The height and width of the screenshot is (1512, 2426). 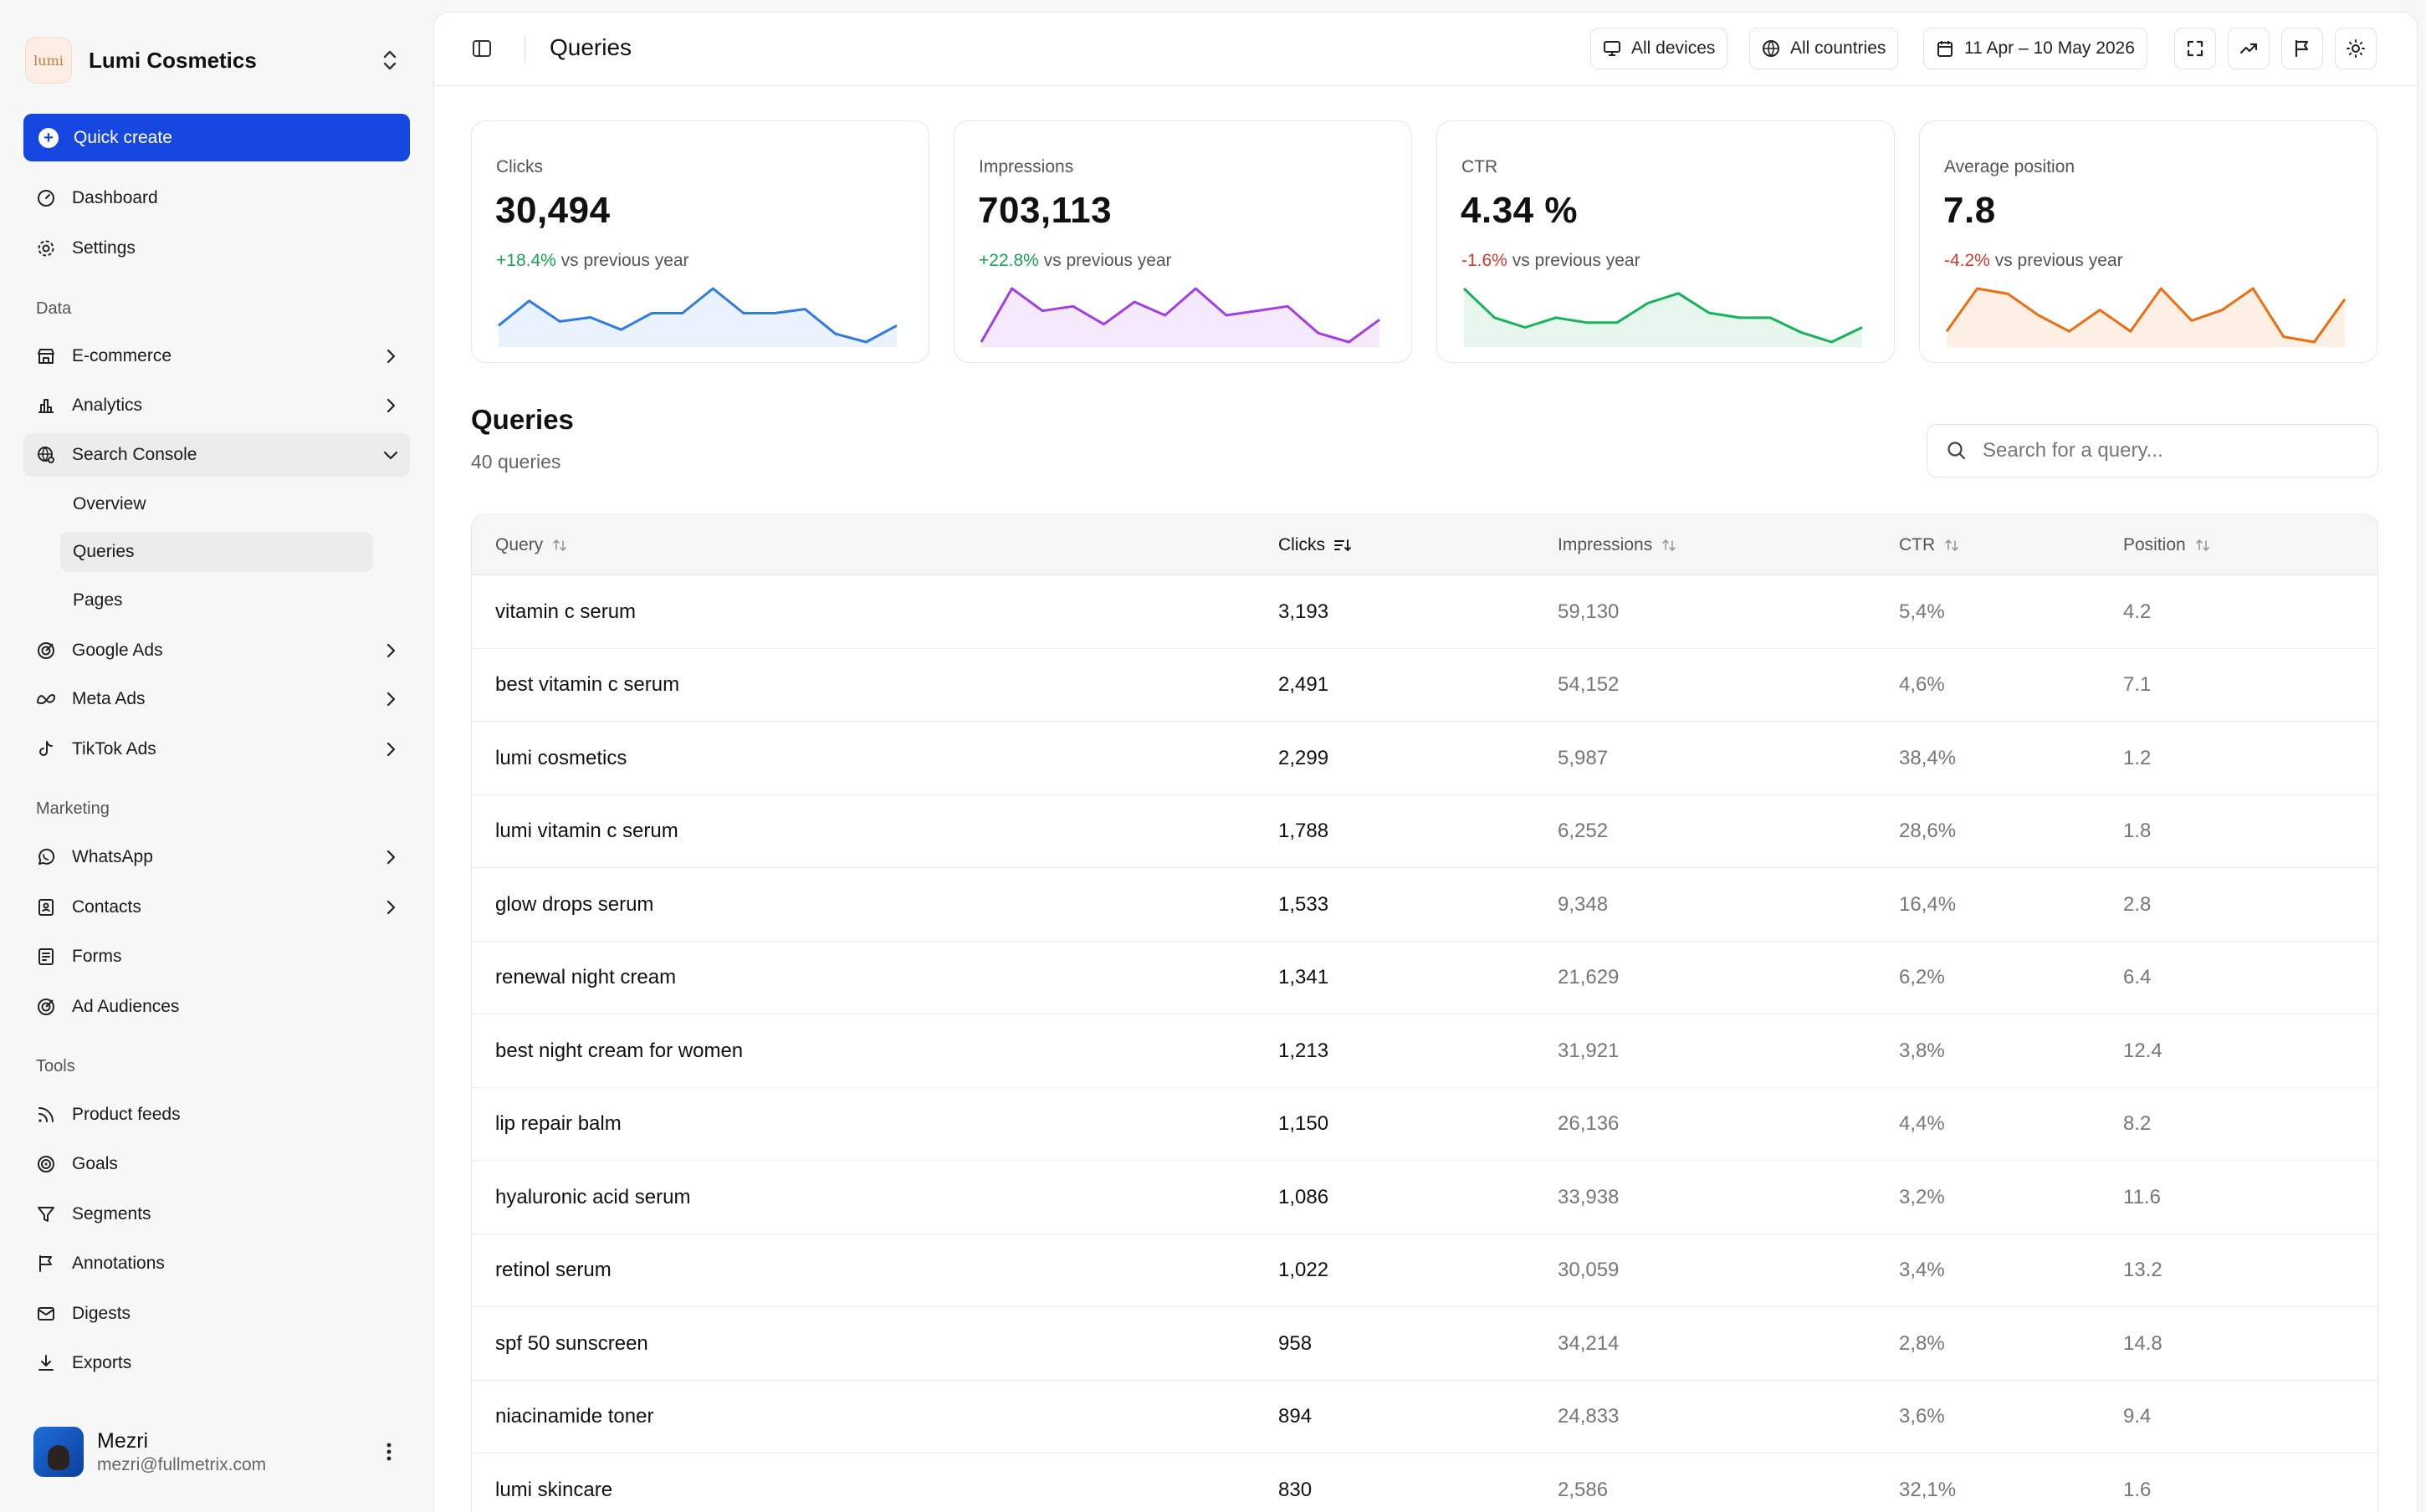 What do you see at coordinates (216, 455) in the screenshot?
I see `sidebar-item-search-console: Search Console` at bounding box center [216, 455].